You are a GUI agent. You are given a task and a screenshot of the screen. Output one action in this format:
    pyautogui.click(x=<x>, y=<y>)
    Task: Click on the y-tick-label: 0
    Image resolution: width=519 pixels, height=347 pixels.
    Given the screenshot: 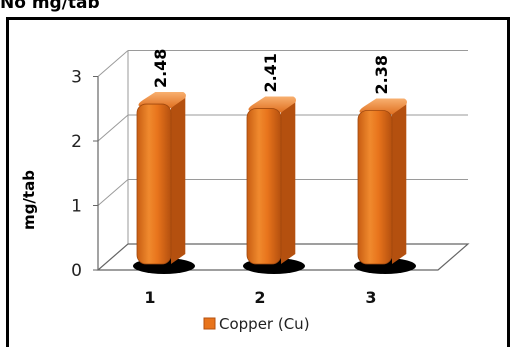 What is the action you would take?
    pyautogui.click(x=76, y=271)
    